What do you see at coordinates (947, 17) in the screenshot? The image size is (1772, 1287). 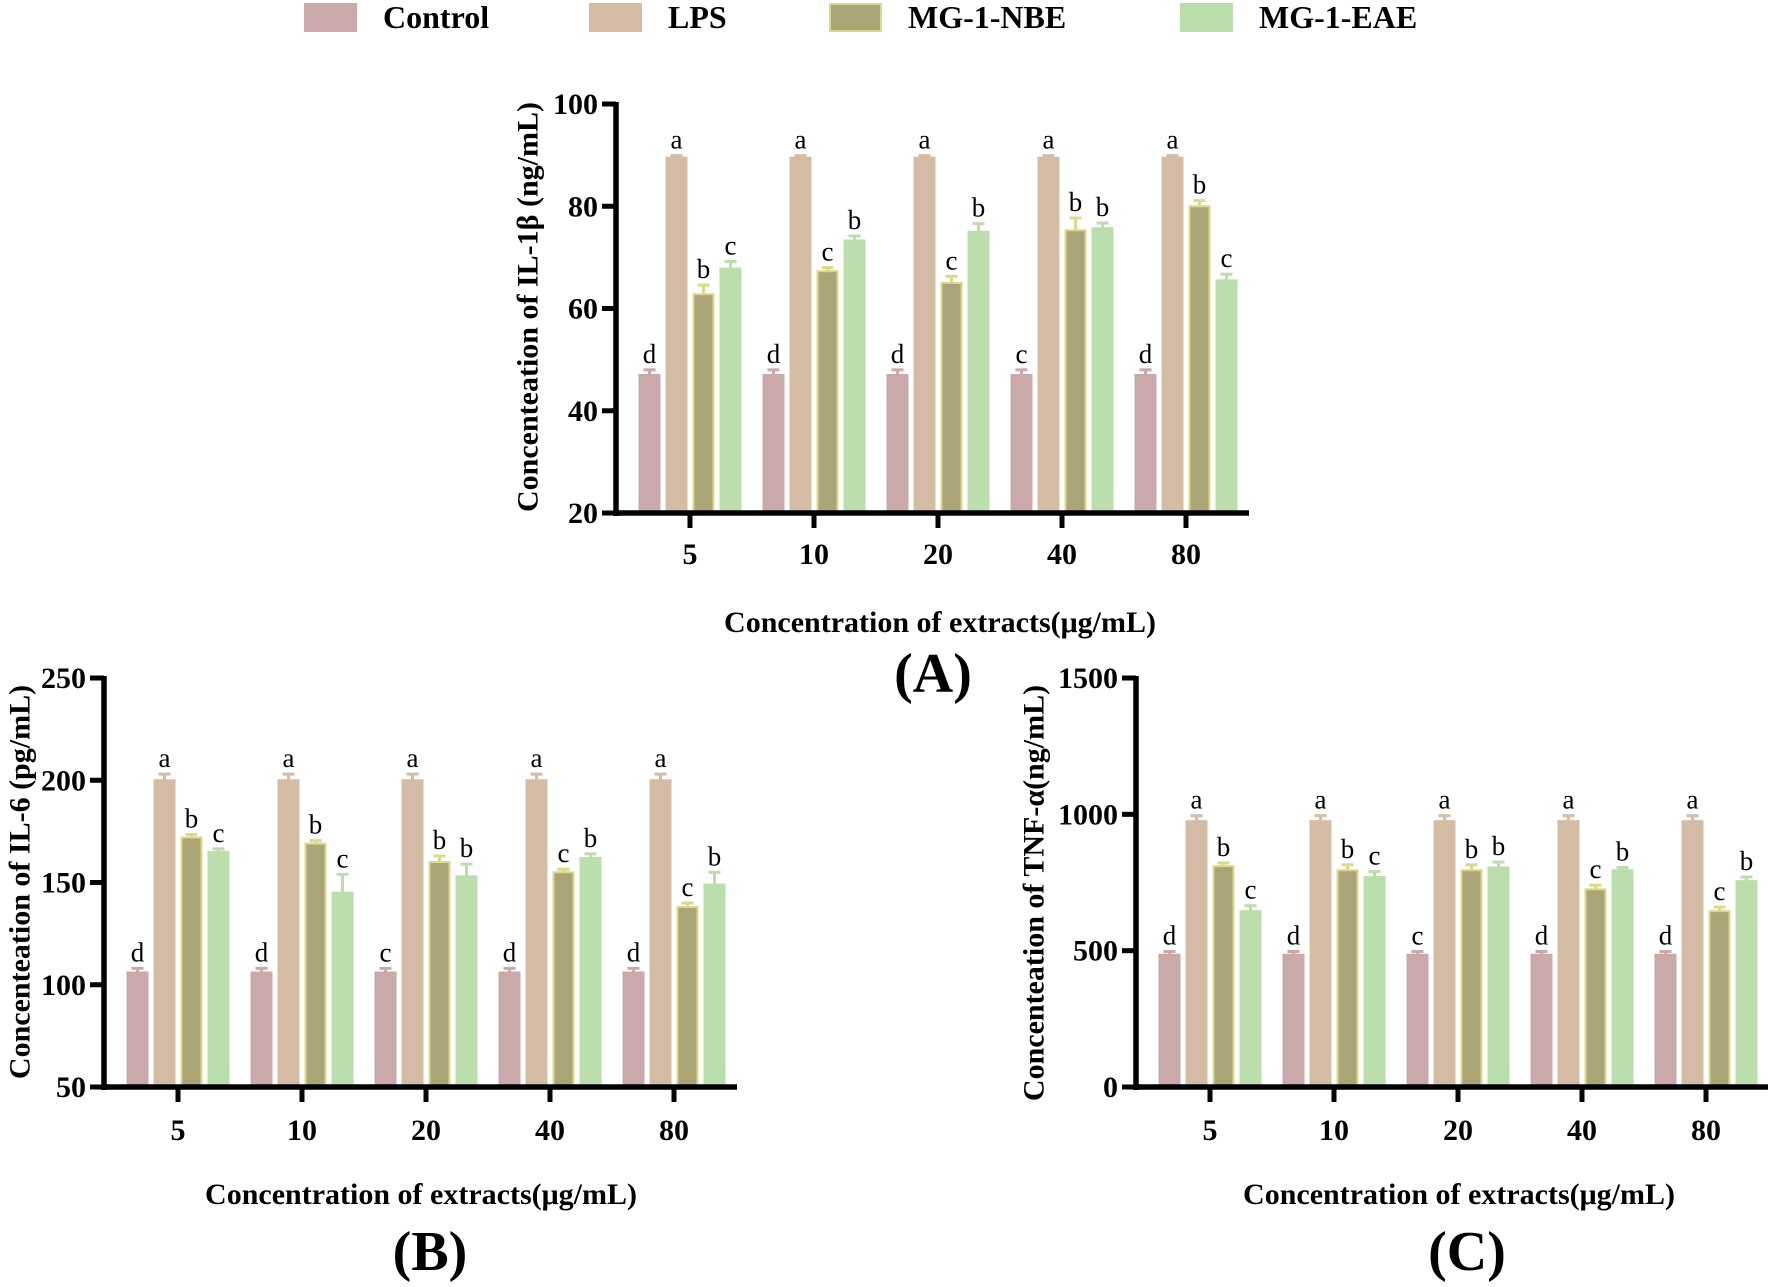 I see `legend-item-mg-1-nbe: MG-1-NBE` at bounding box center [947, 17].